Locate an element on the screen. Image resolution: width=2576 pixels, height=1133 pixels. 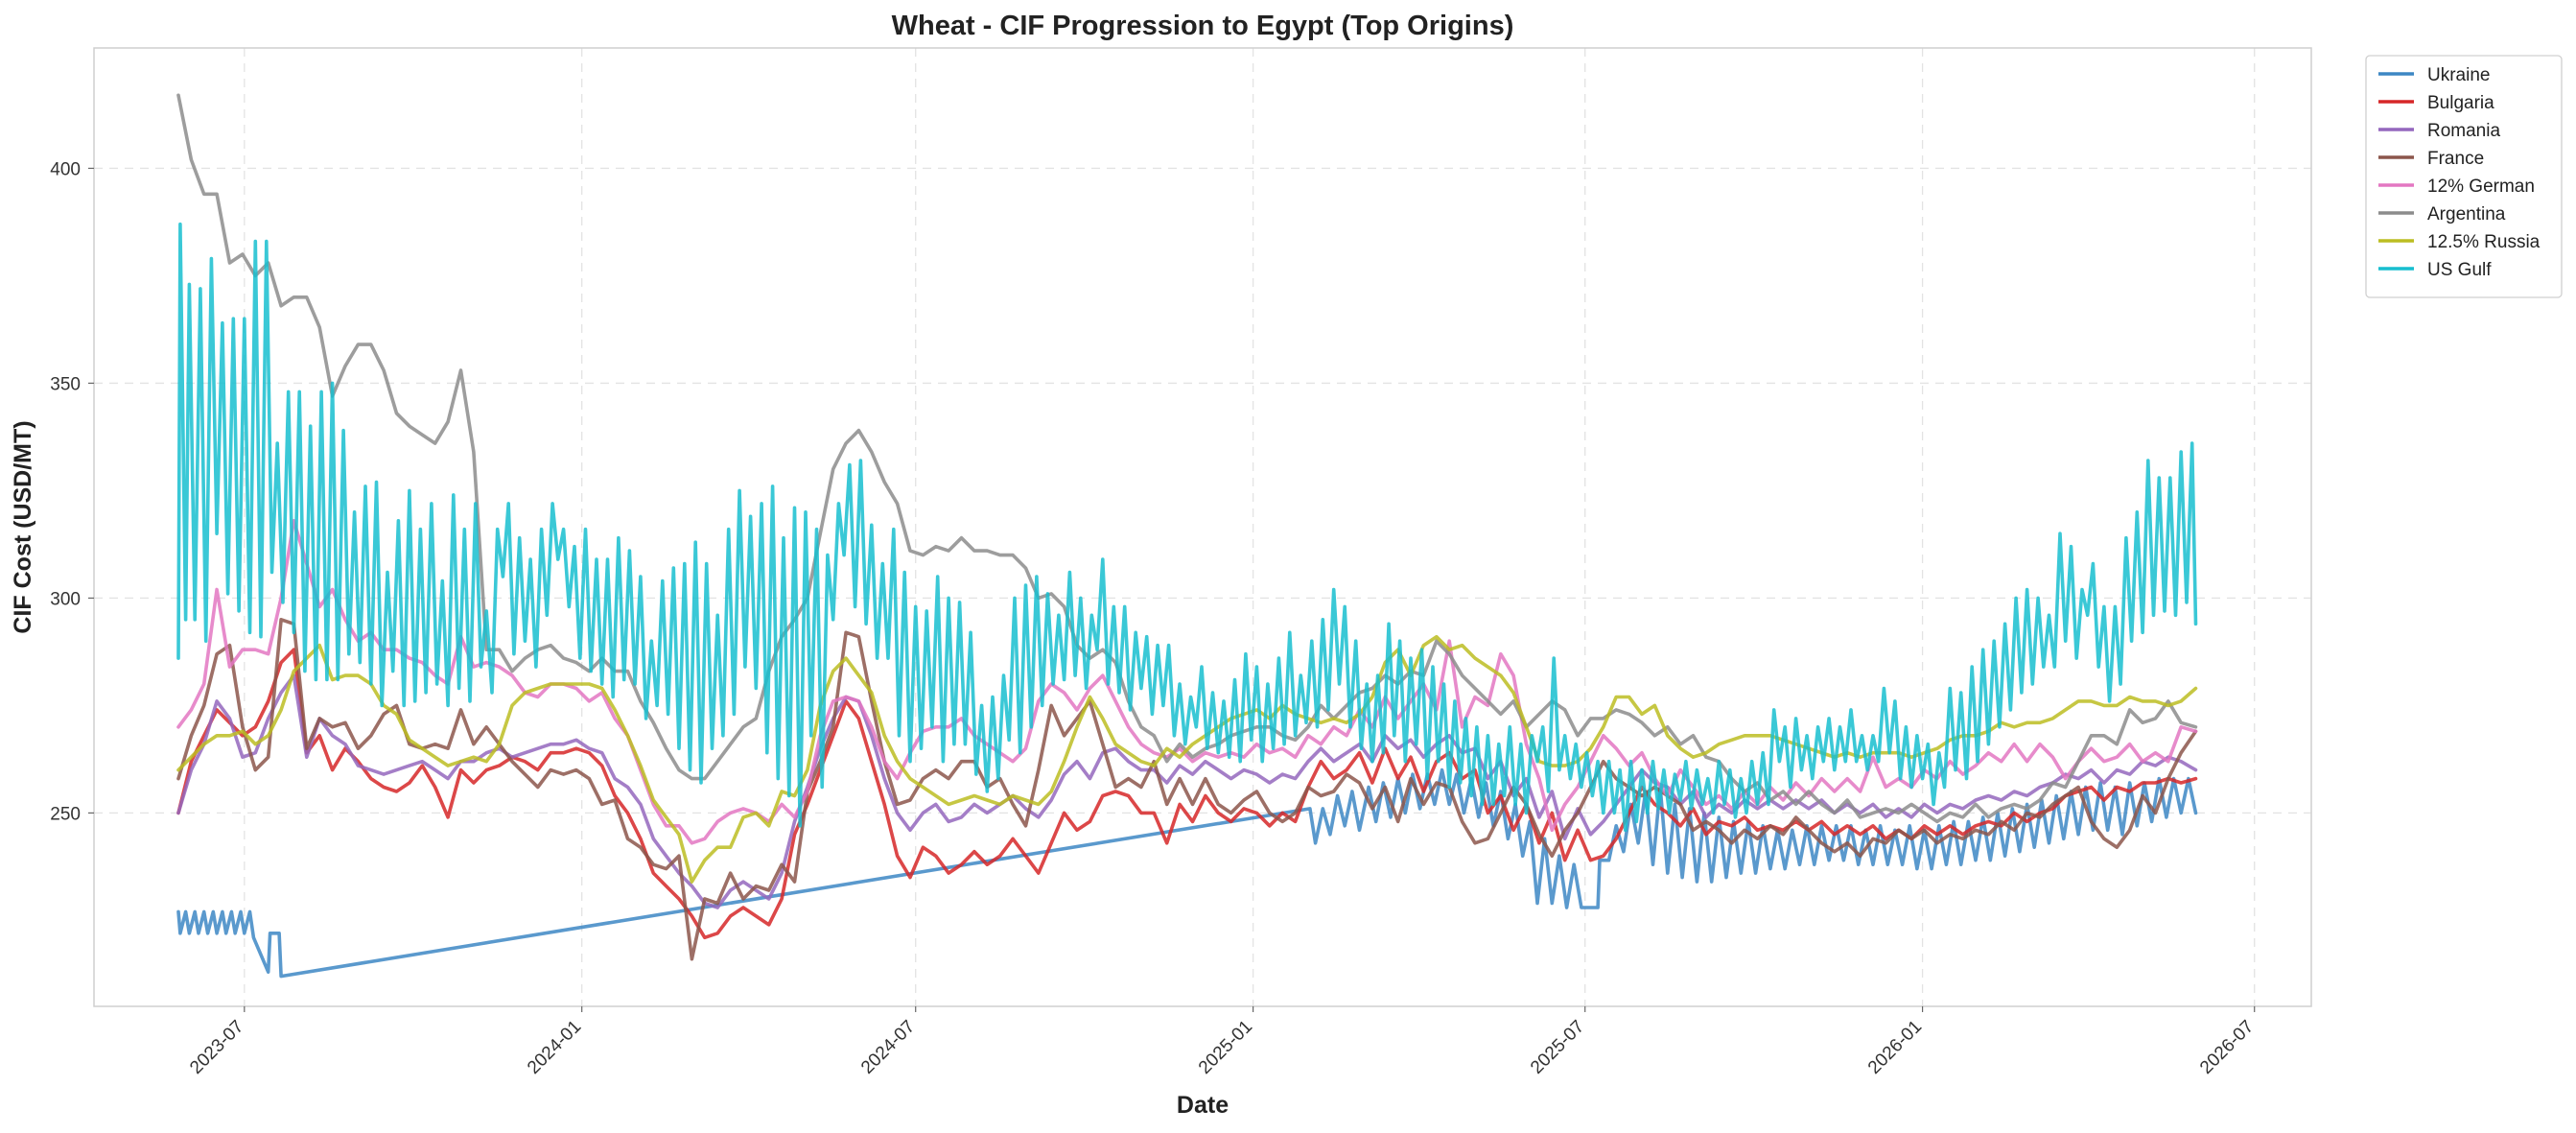
y-tick-label: 400 is located at coordinates (65, 169).